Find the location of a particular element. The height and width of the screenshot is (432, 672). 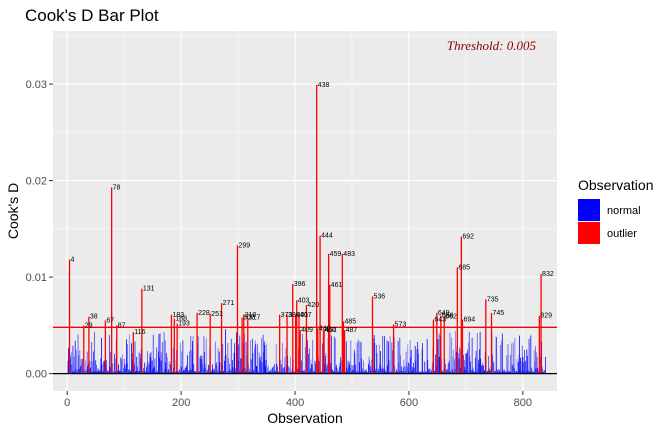

outlier-label: 735 is located at coordinates (493, 299).